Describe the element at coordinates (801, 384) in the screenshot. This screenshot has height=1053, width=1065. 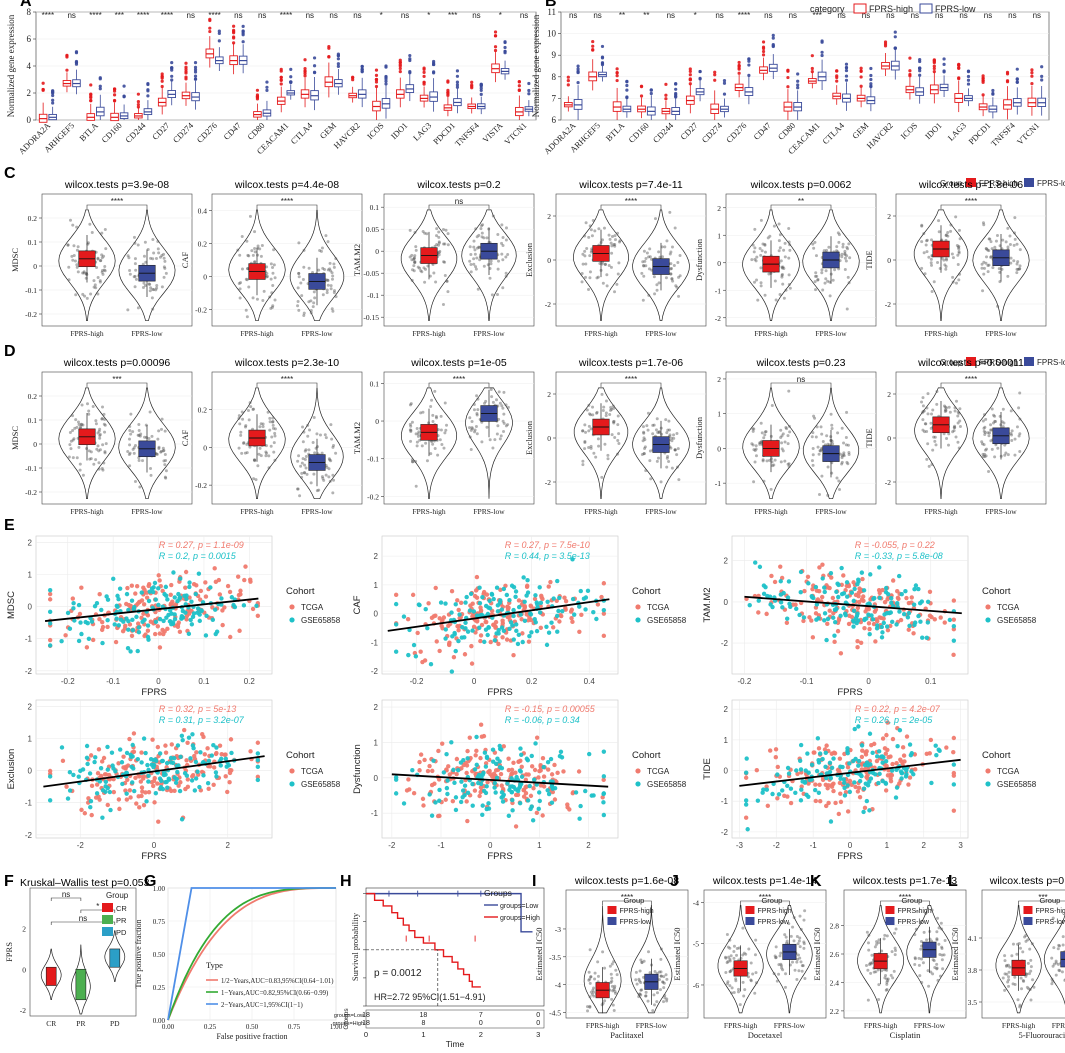
I see `significance-bracket` at that location.